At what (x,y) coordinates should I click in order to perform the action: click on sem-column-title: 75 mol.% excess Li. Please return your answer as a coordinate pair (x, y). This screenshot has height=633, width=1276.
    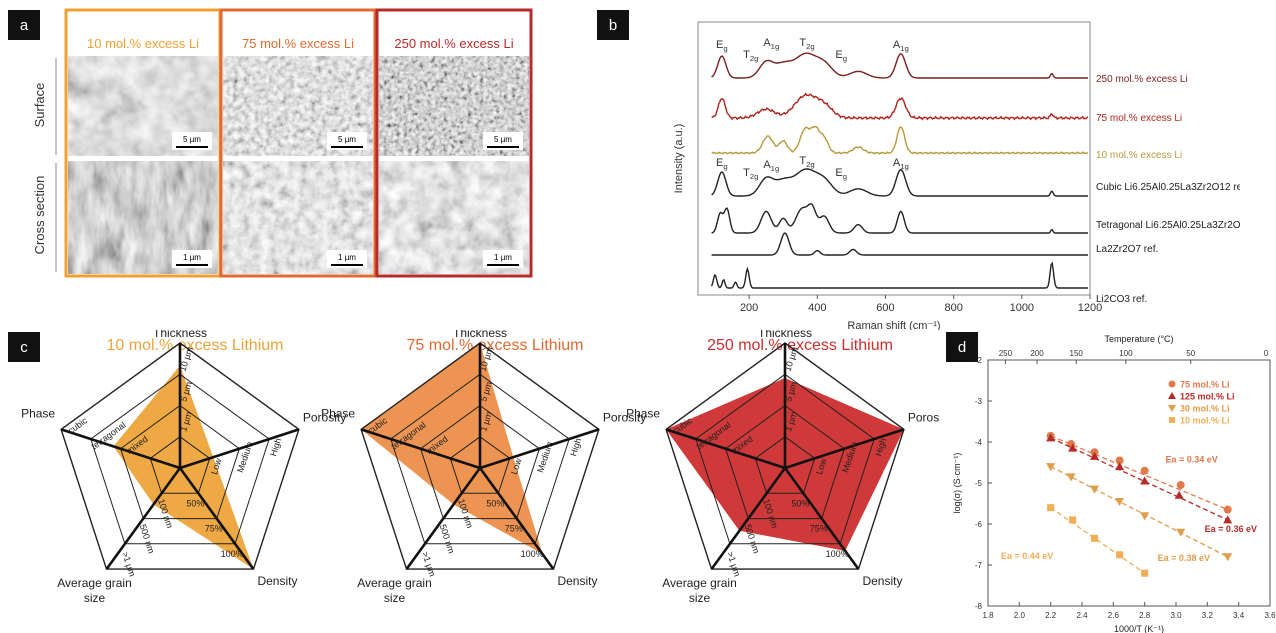
    Looking at the image, I should click on (298, 43).